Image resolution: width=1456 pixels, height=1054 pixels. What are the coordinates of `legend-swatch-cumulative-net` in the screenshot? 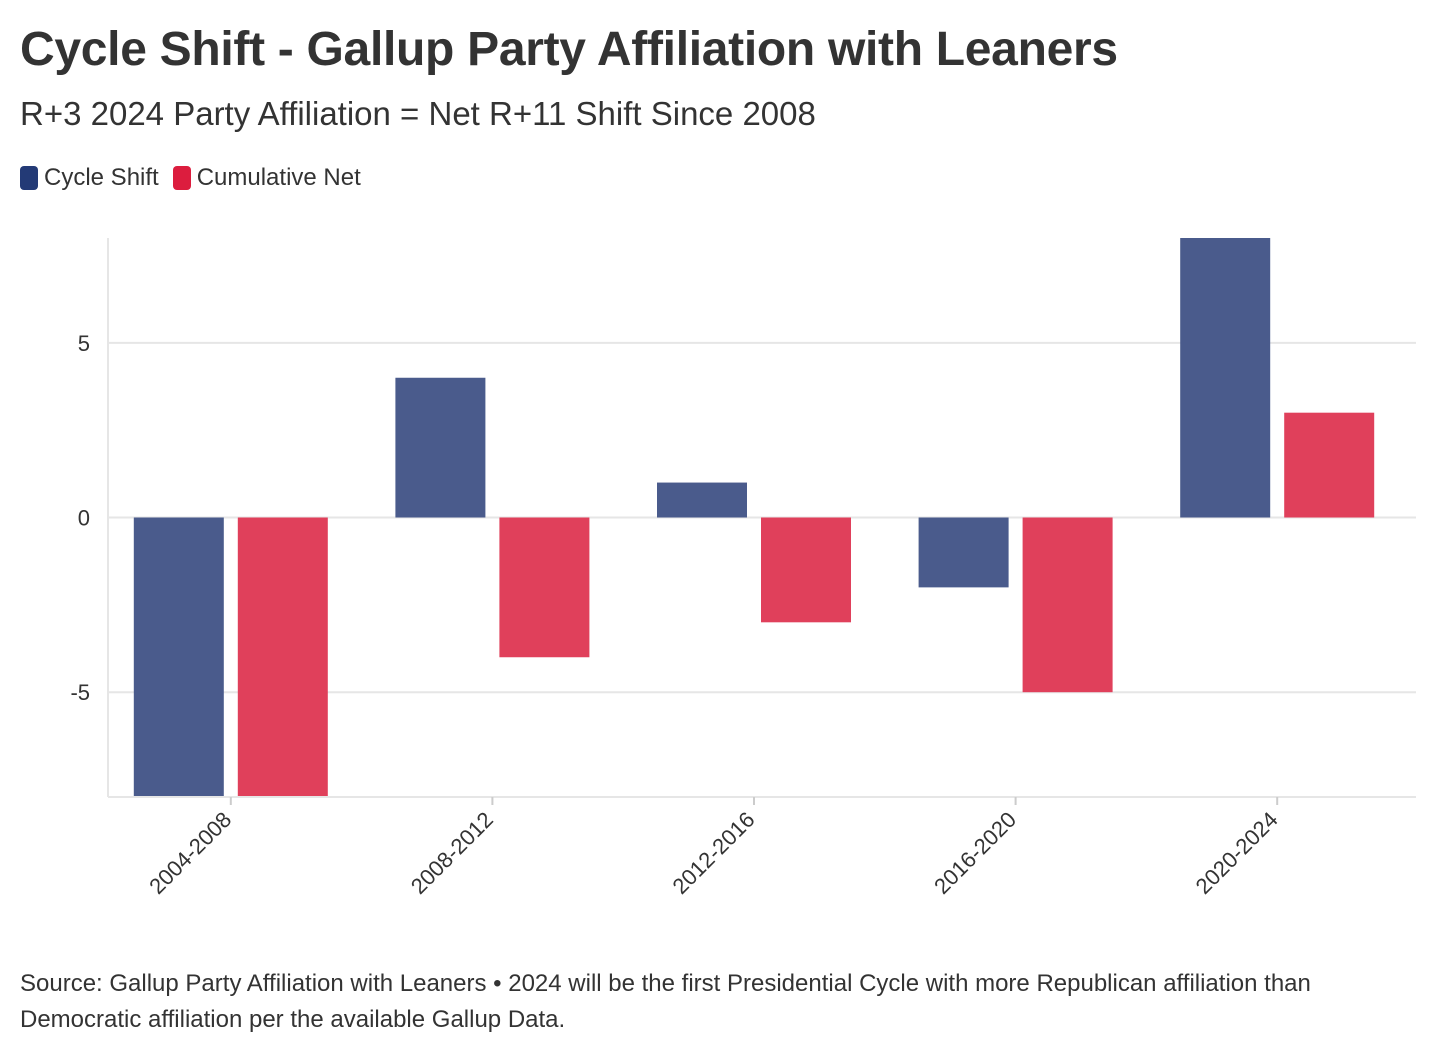 It's located at (181, 178).